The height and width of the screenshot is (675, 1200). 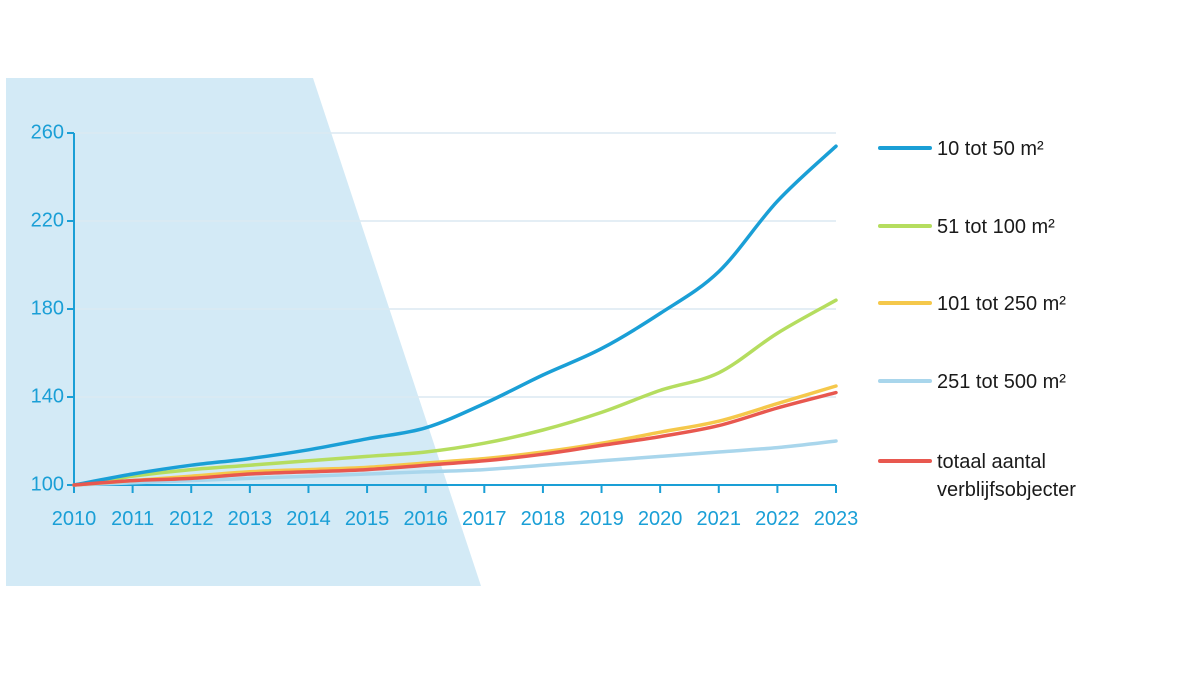 What do you see at coordinates (990, 149) in the screenshot?
I see `legend-label-0: 10 tot 50 m²` at bounding box center [990, 149].